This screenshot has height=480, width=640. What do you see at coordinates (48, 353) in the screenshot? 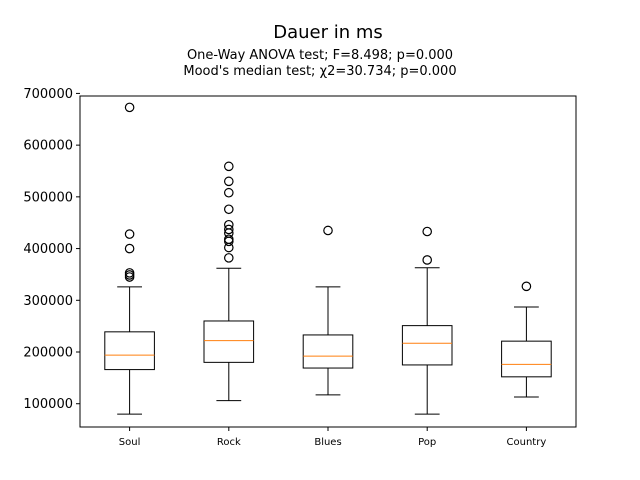
I see `y-tick-label: 200000` at bounding box center [48, 353].